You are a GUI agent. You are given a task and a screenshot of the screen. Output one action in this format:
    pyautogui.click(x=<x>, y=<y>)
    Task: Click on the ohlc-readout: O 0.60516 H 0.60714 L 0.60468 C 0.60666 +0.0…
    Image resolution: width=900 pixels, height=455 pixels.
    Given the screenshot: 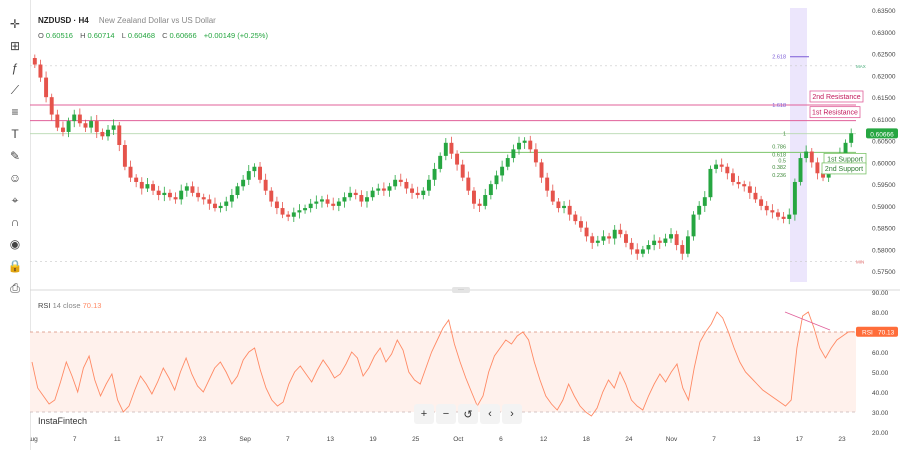 What is the action you would take?
    pyautogui.click(x=155, y=35)
    